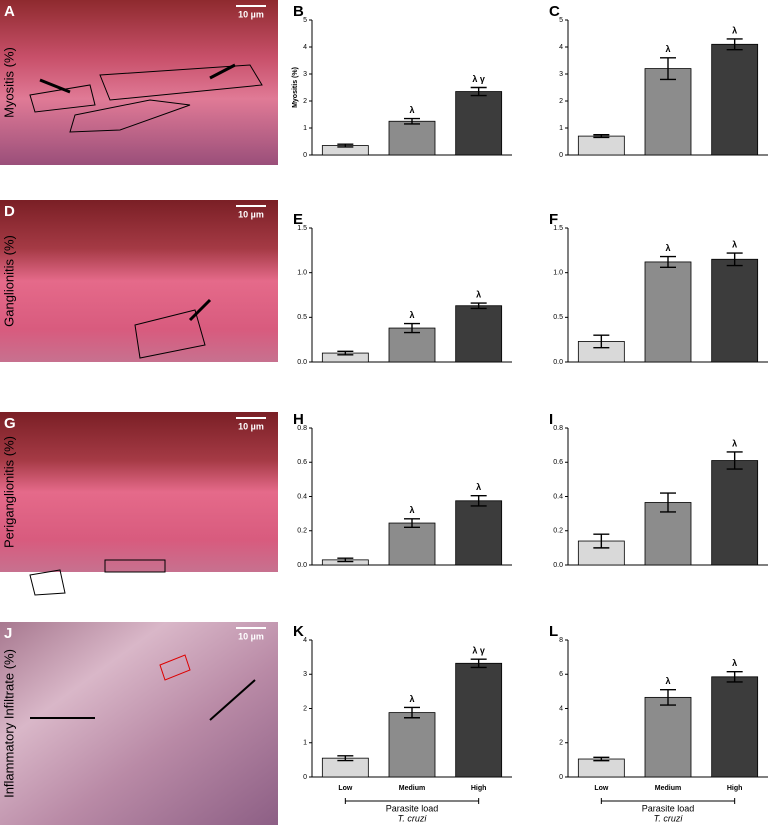  What do you see at coordinates (8, 723) in the screenshot?
I see `row-label: Inflammatory Infiltrate (%)` at bounding box center [8, 723].